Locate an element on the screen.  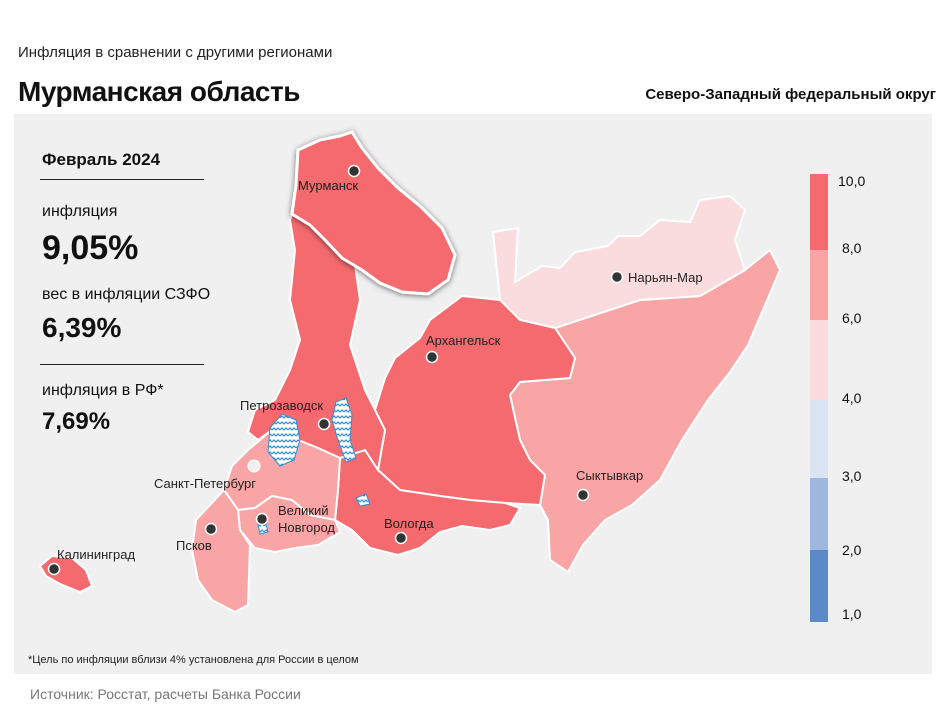
lake-ilmen is located at coordinates (263, 529).